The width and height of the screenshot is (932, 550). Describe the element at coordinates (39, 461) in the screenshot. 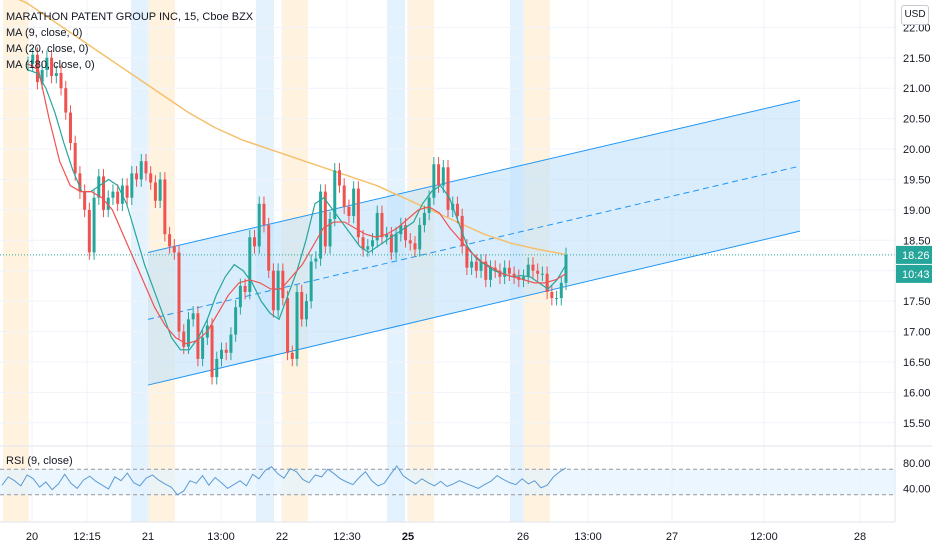

I see `legend-rsi: RSI (9, close)` at that location.